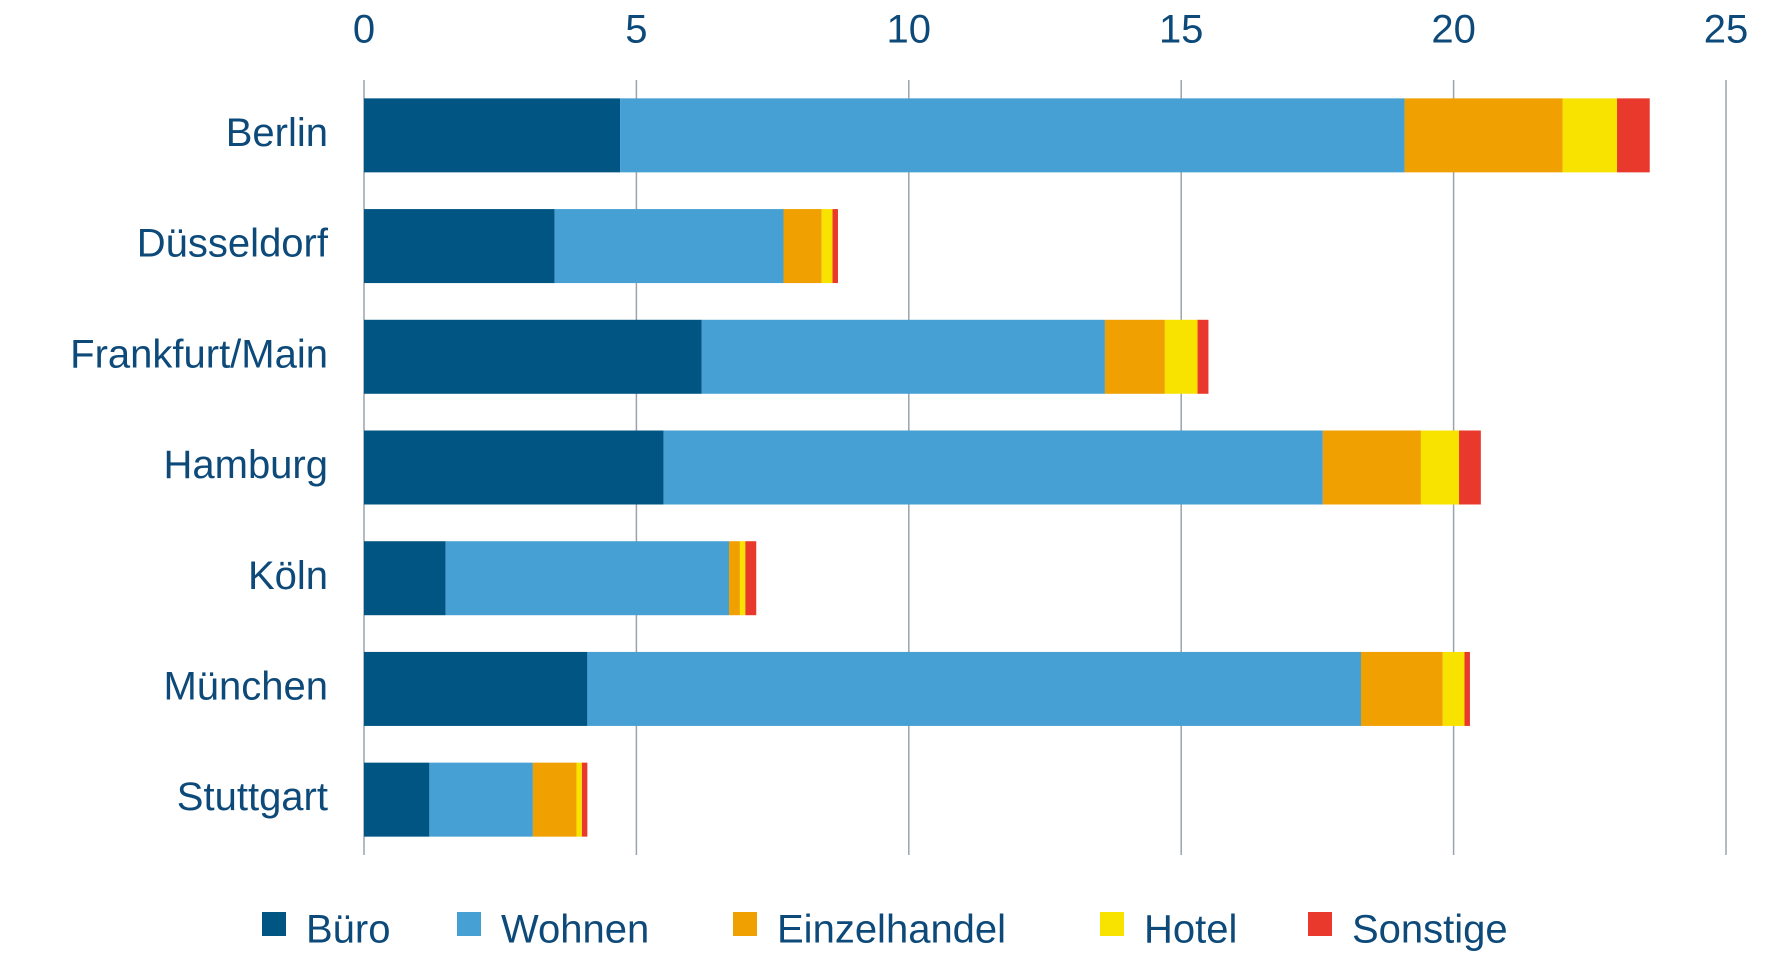 The width and height of the screenshot is (1765, 954). I want to click on y-tick-label: Köln, so click(288, 576).